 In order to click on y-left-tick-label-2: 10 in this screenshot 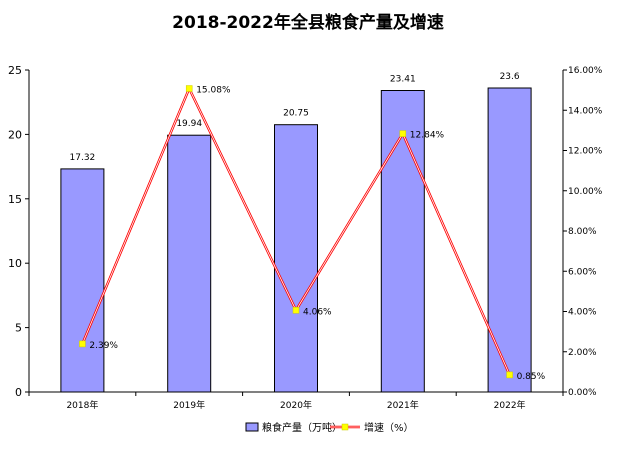, I will do `click(15, 263)`.